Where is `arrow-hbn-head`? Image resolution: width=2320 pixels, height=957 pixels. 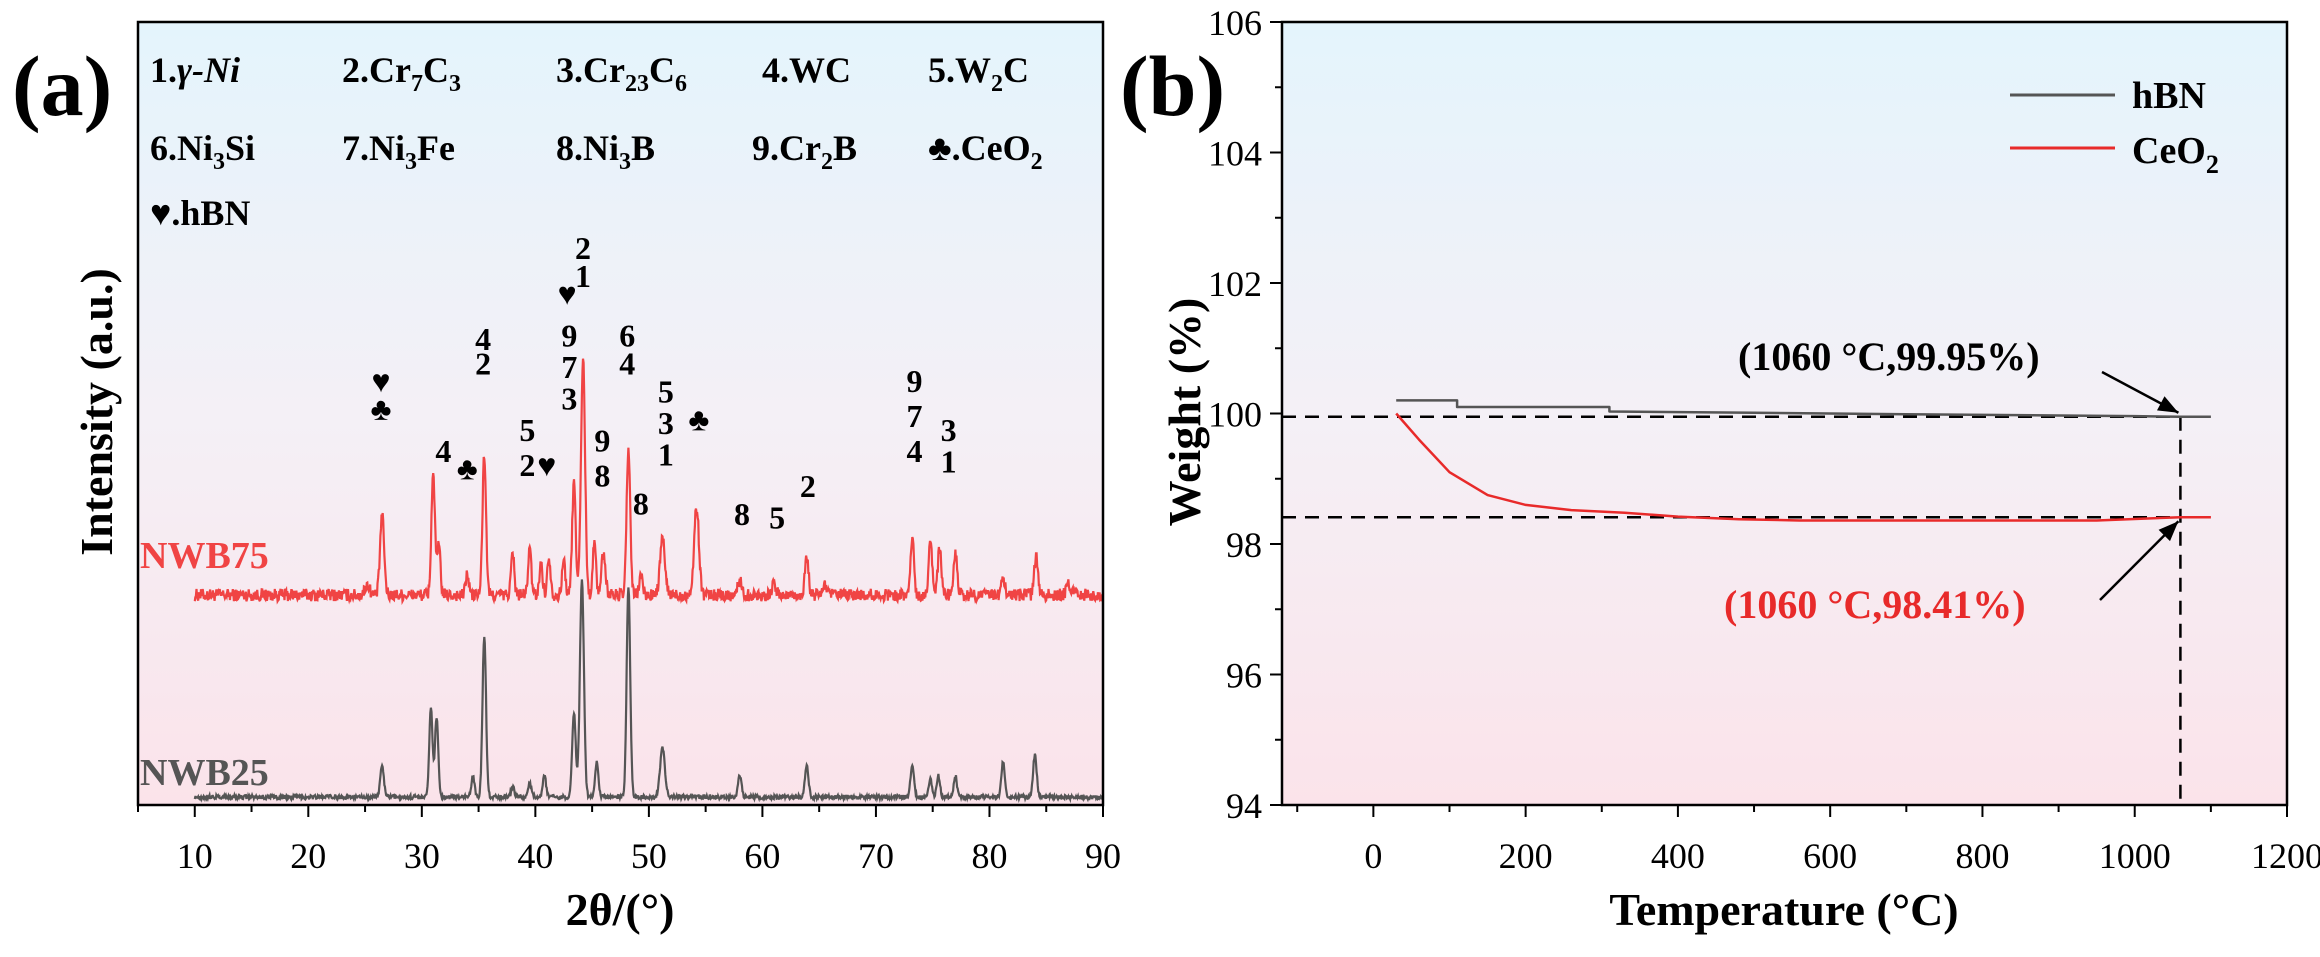
arrow-hbn-head is located at coordinates (2168, 404).